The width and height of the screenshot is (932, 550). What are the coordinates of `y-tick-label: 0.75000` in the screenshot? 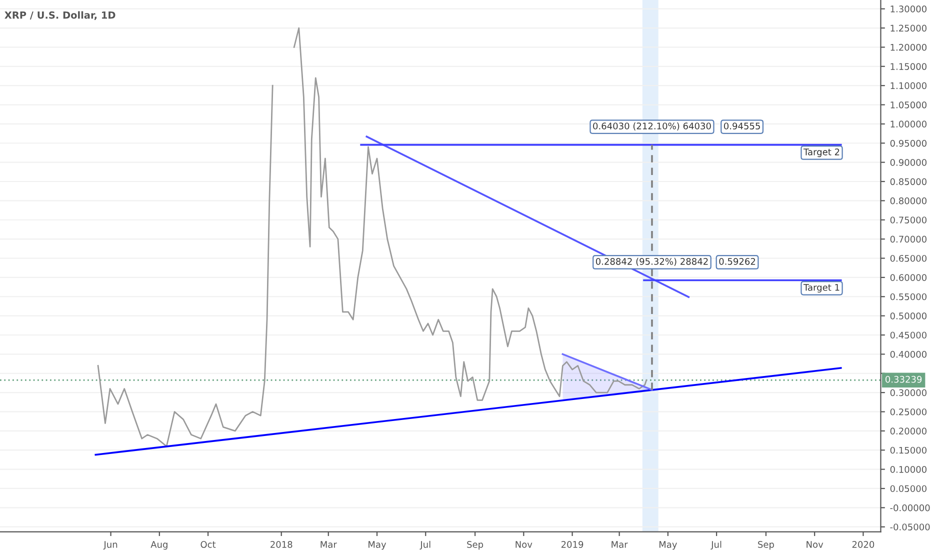 It's located at (908, 220).